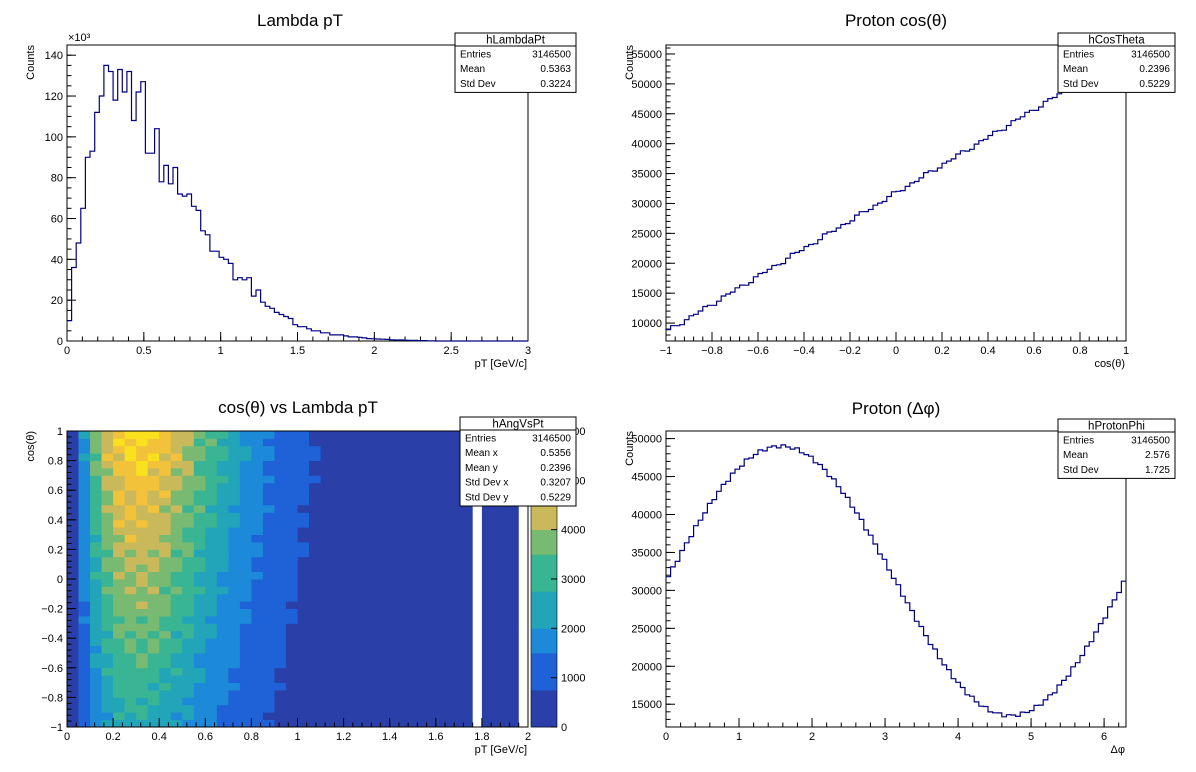 The width and height of the screenshot is (1196, 772). Describe the element at coordinates (112, 737) in the screenshot. I see `x-tick-label: 0.2` at that location.